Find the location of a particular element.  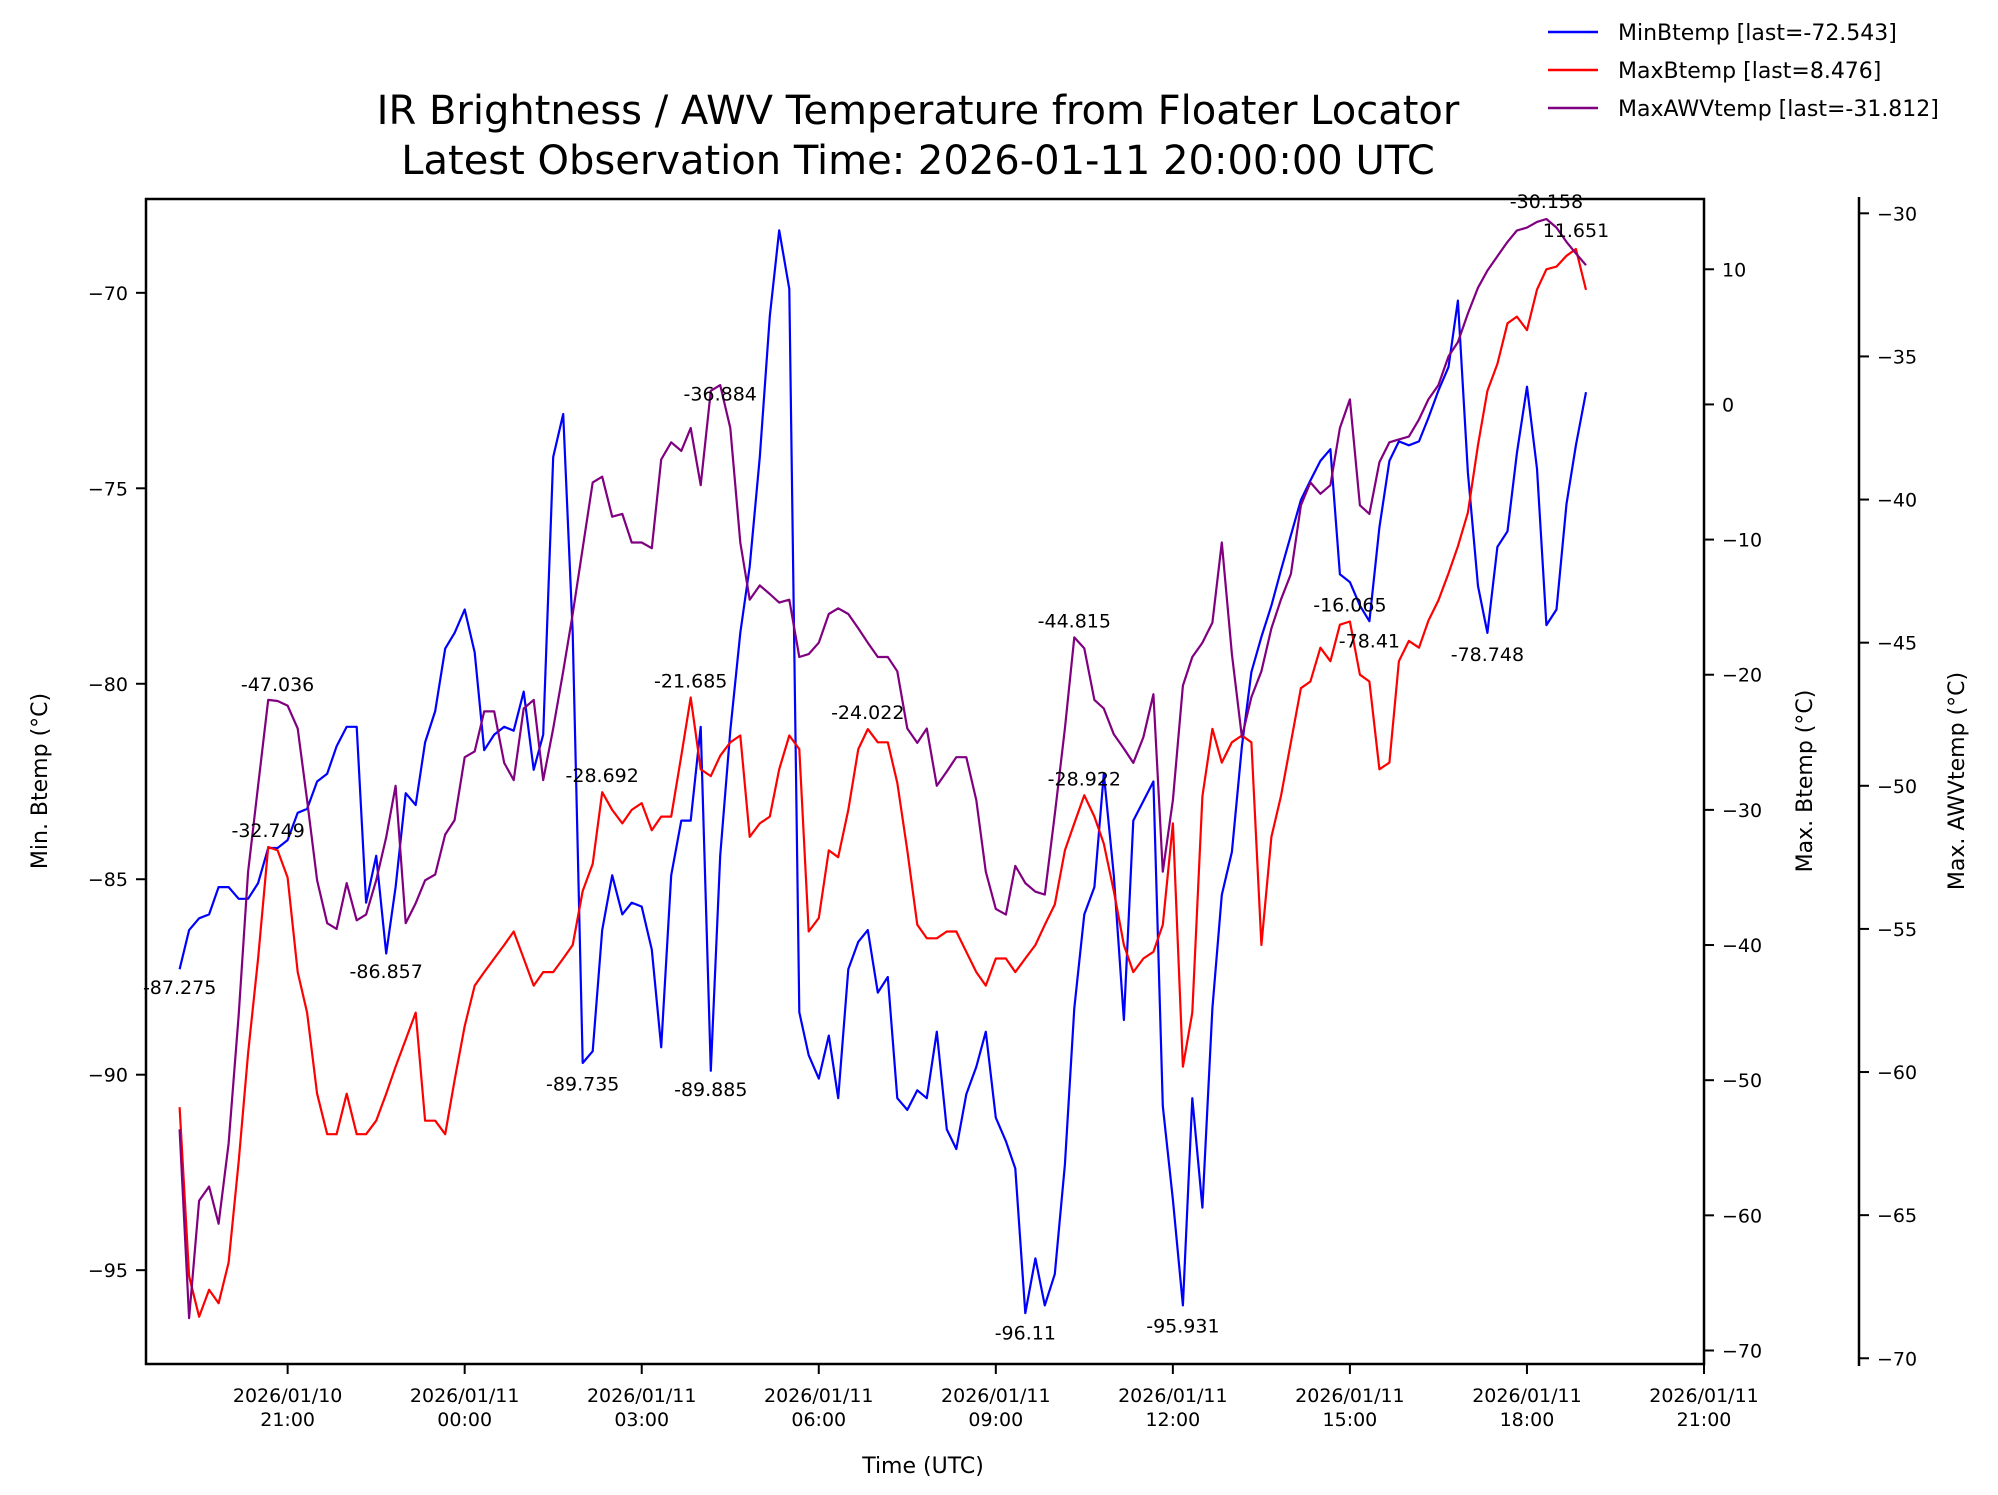

x-tick-label-time: 06:00 is located at coordinates (818, 1420).